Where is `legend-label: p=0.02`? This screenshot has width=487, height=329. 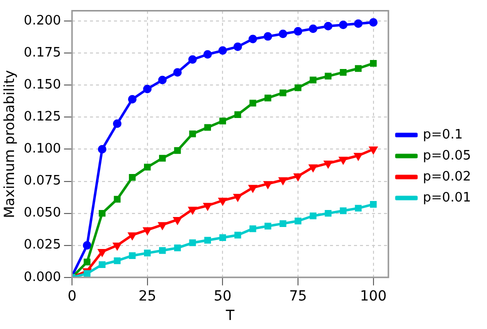 legend-label: p=0.02 is located at coordinates (447, 176).